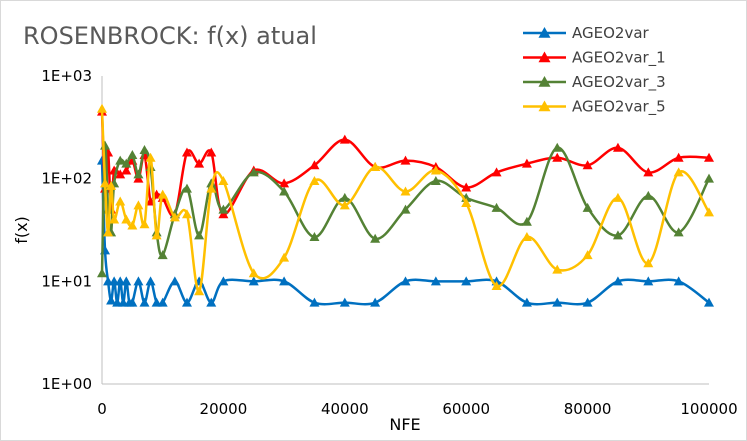 Image resolution: width=747 pixels, height=441 pixels. What do you see at coordinates (404, 424) in the screenshot?
I see `x-axis-title: NFE` at bounding box center [404, 424].